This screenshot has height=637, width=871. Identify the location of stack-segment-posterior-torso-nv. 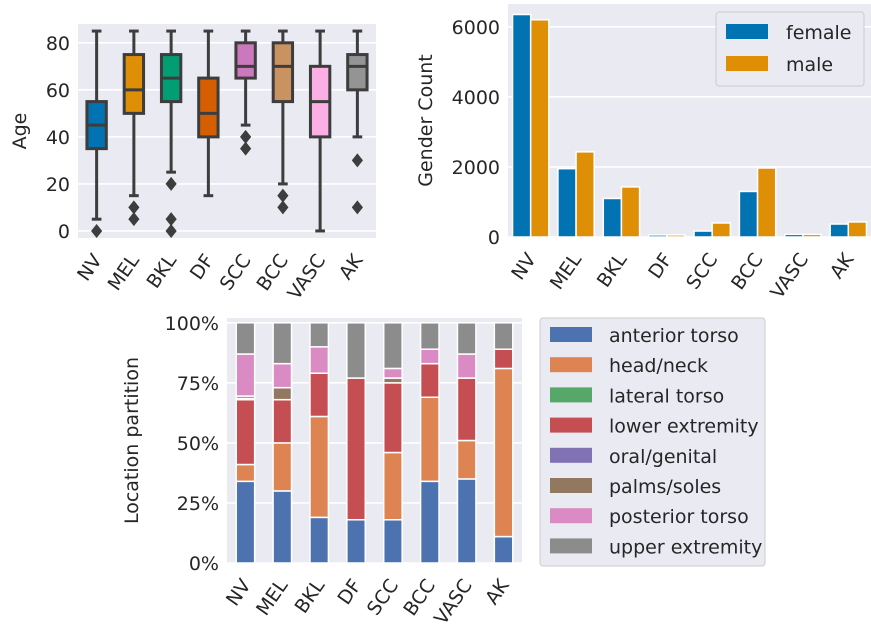
(245, 375).